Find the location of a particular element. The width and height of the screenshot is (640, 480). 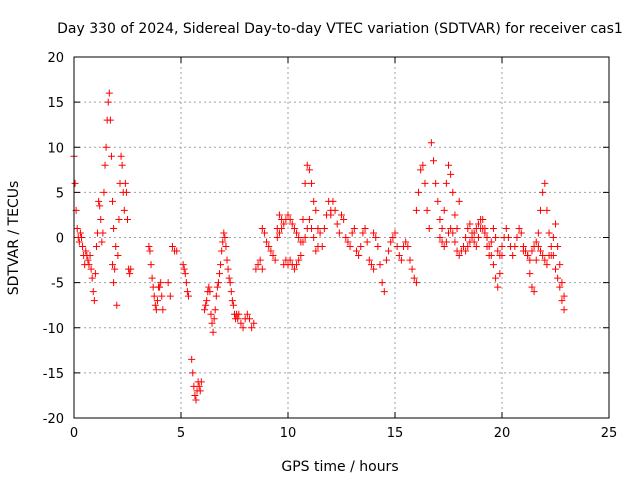

y-tick-label: -20 is located at coordinates (53, 419).